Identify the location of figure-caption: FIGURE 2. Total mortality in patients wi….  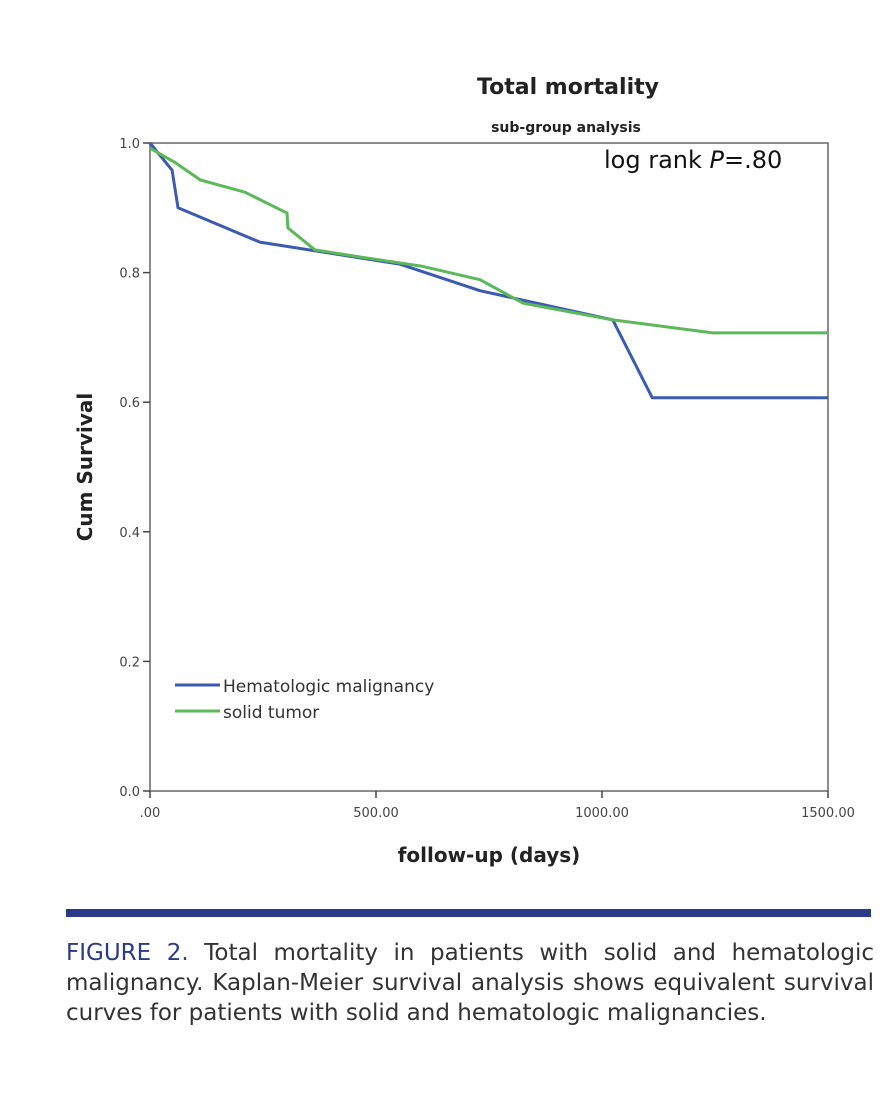
(470, 983).